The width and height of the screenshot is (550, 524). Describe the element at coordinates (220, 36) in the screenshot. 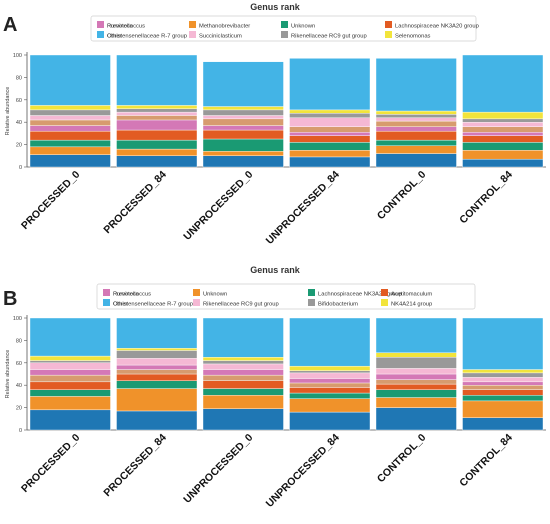

I see `legend-label: Succiniclasticum` at that location.